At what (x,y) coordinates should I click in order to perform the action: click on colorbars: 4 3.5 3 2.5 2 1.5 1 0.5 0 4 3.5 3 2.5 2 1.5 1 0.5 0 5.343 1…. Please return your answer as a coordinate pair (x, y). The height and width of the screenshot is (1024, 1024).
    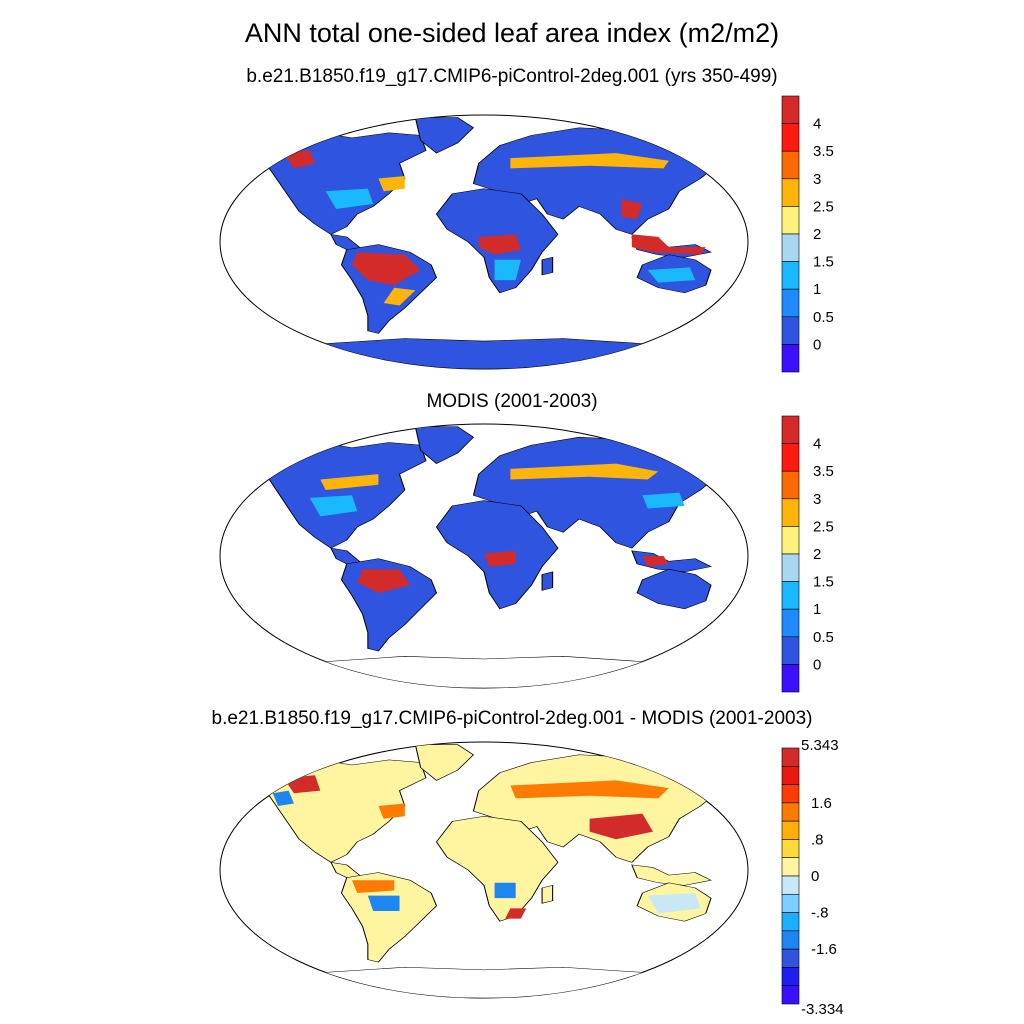
    Looking at the image, I should click on (812, 556).